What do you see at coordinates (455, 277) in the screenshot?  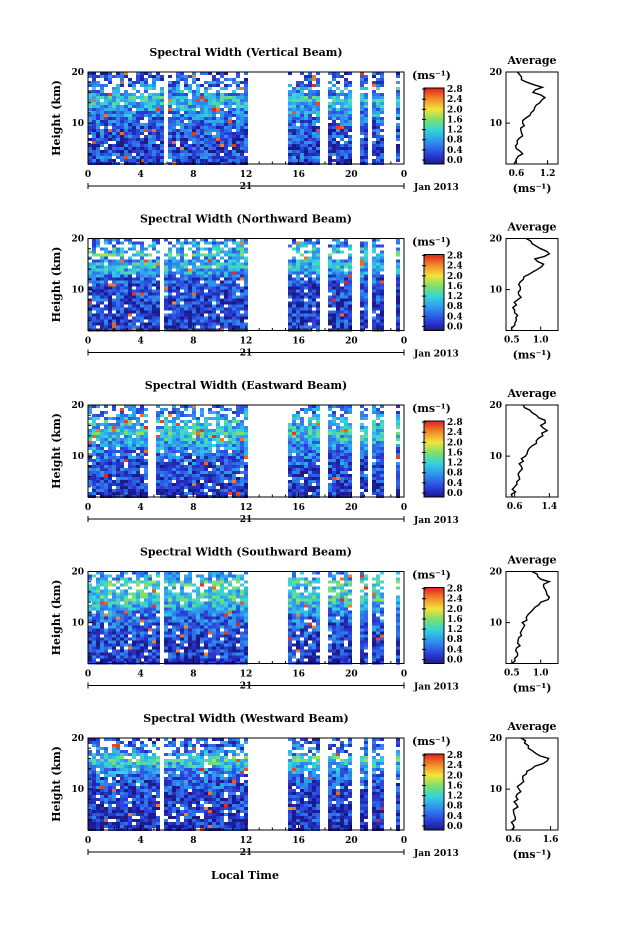 I see `colorbar-tick-label: 2.0` at bounding box center [455, 277].